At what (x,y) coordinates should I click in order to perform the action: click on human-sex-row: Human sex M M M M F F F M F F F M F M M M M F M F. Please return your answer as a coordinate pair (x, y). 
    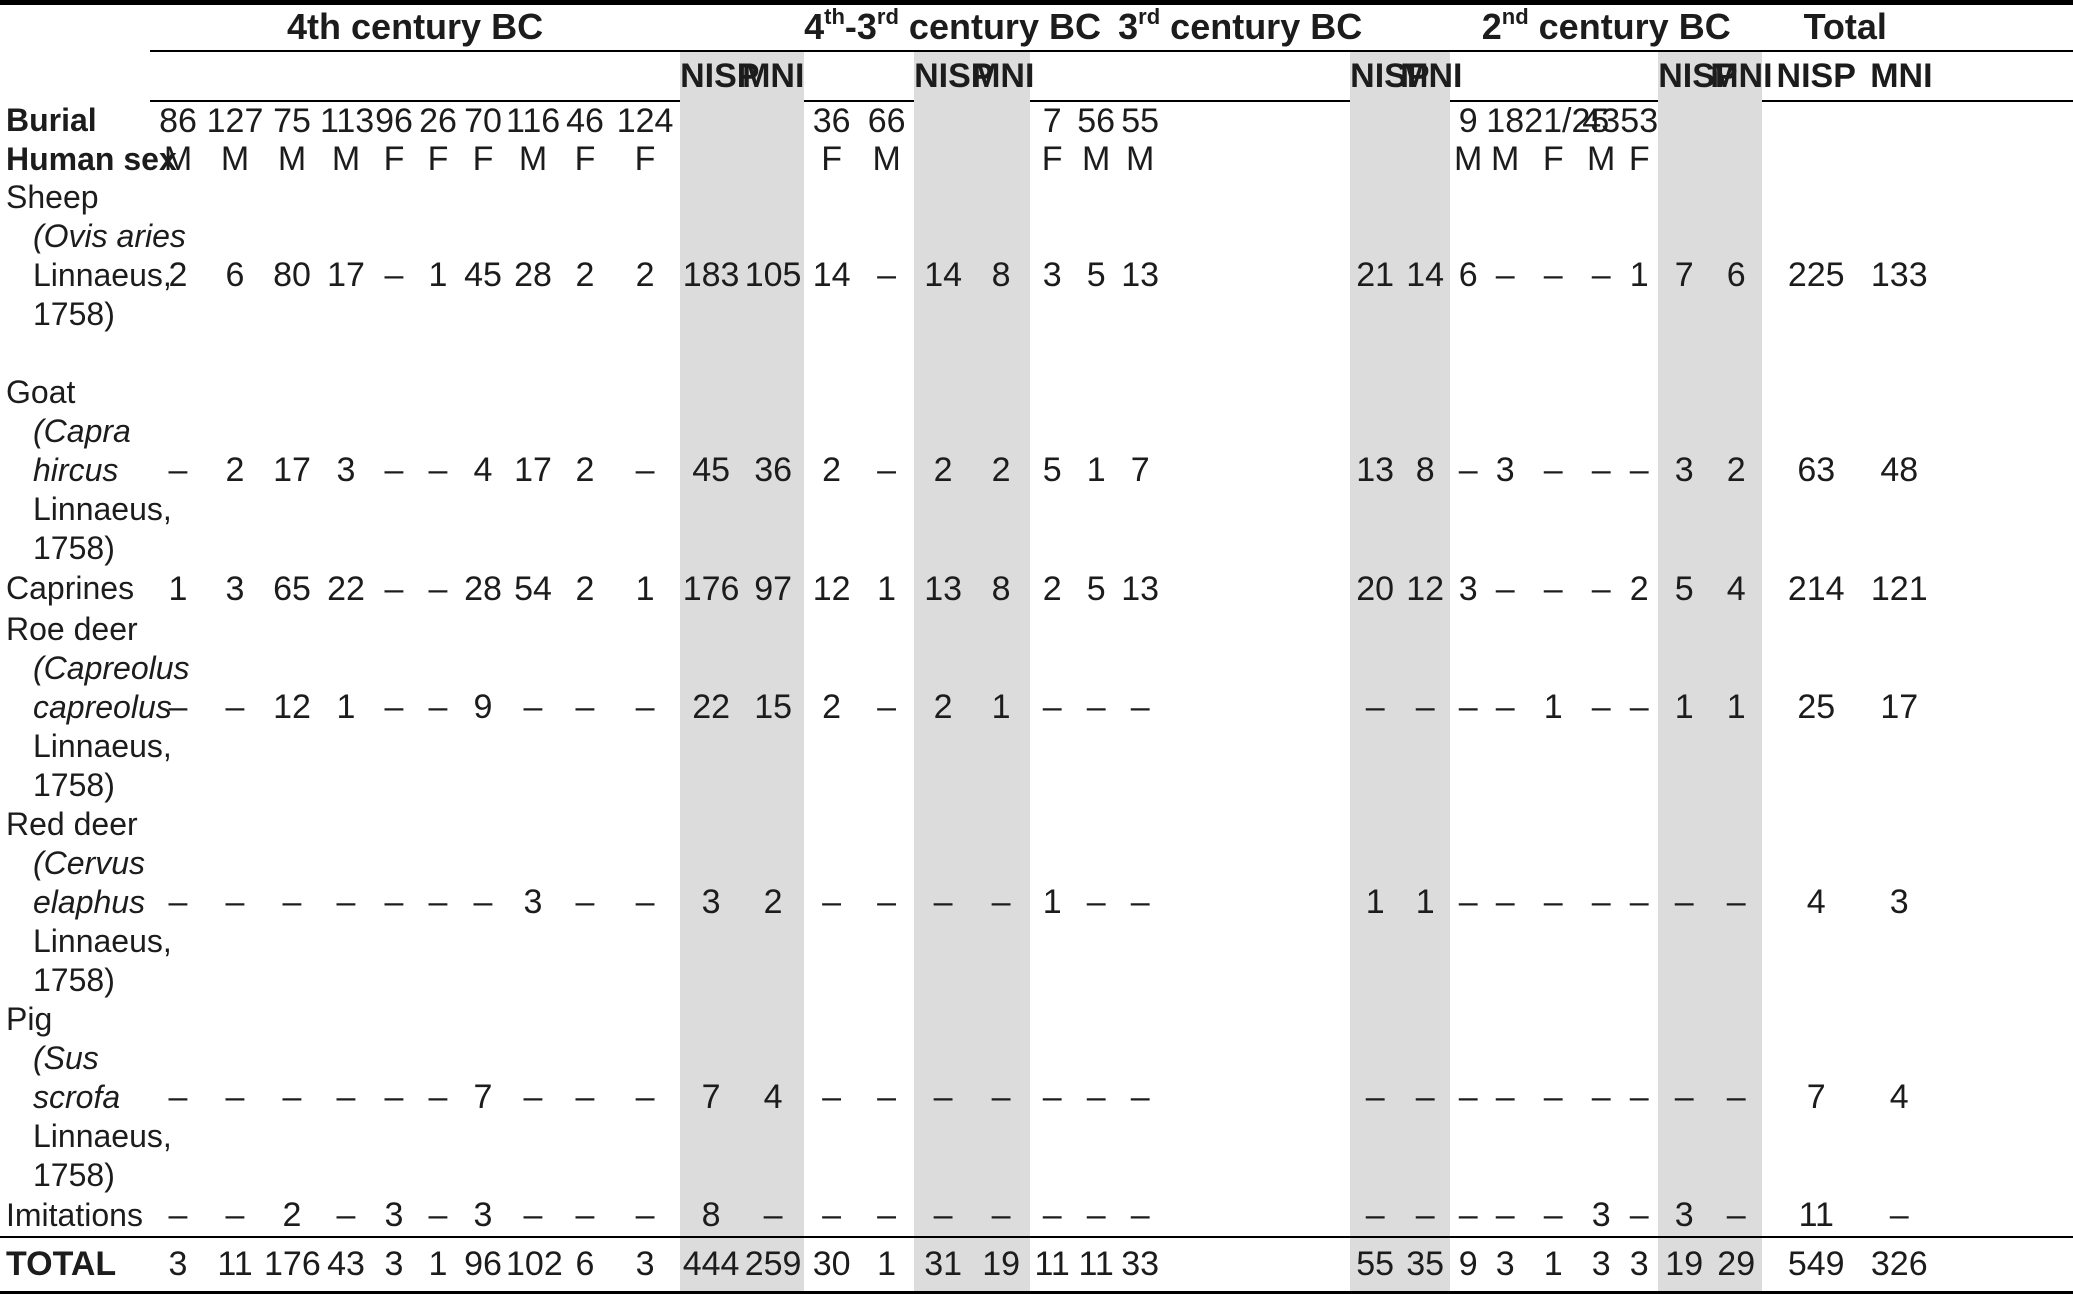
    Looking at the image, I should click on (1036, 158).